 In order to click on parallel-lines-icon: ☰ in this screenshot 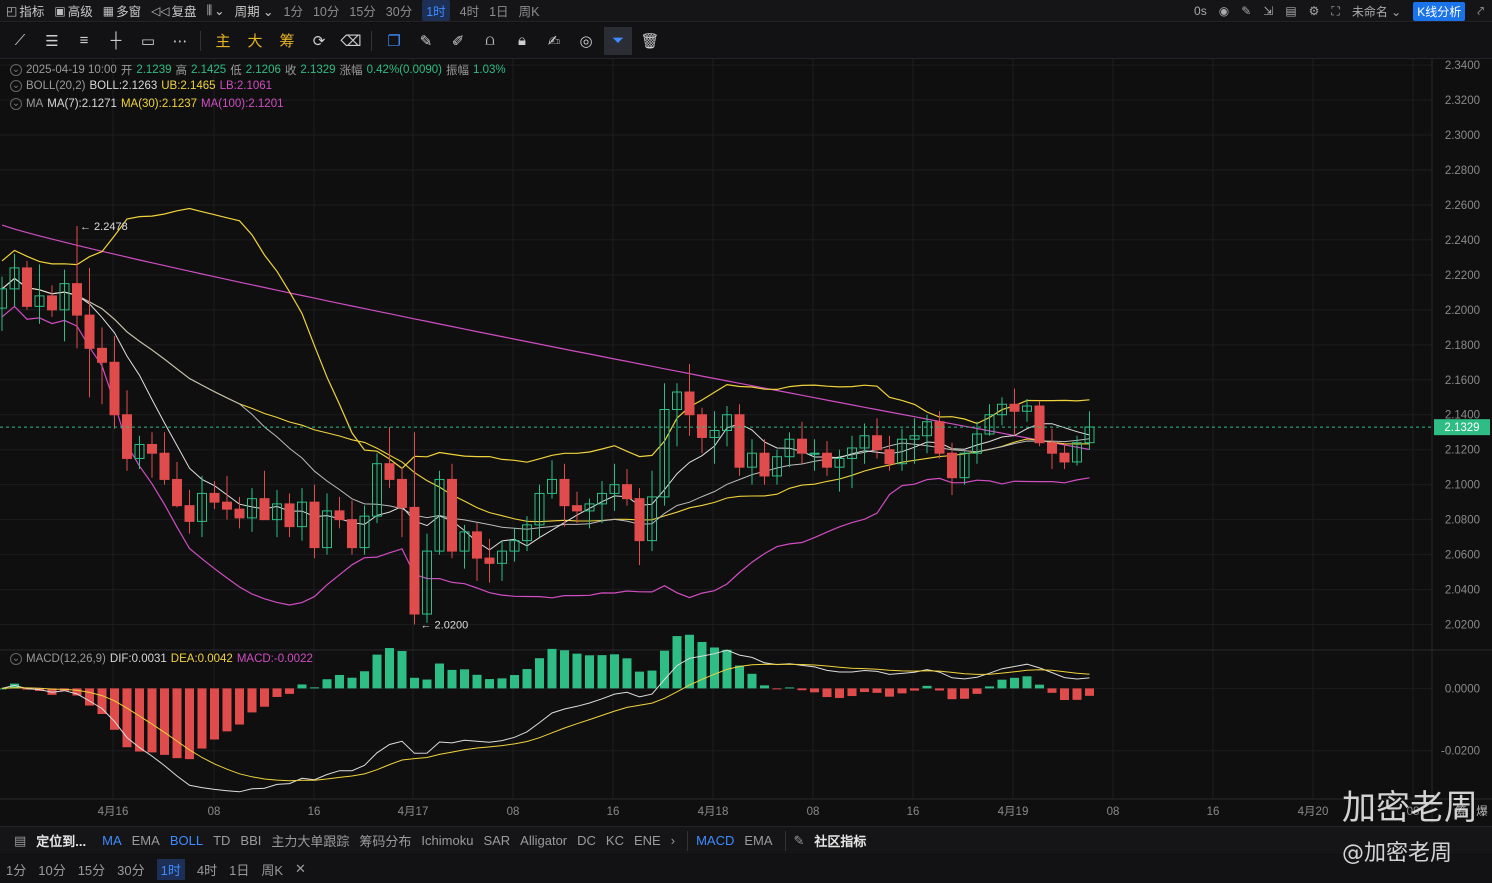, I will do `click(52, 41)`.